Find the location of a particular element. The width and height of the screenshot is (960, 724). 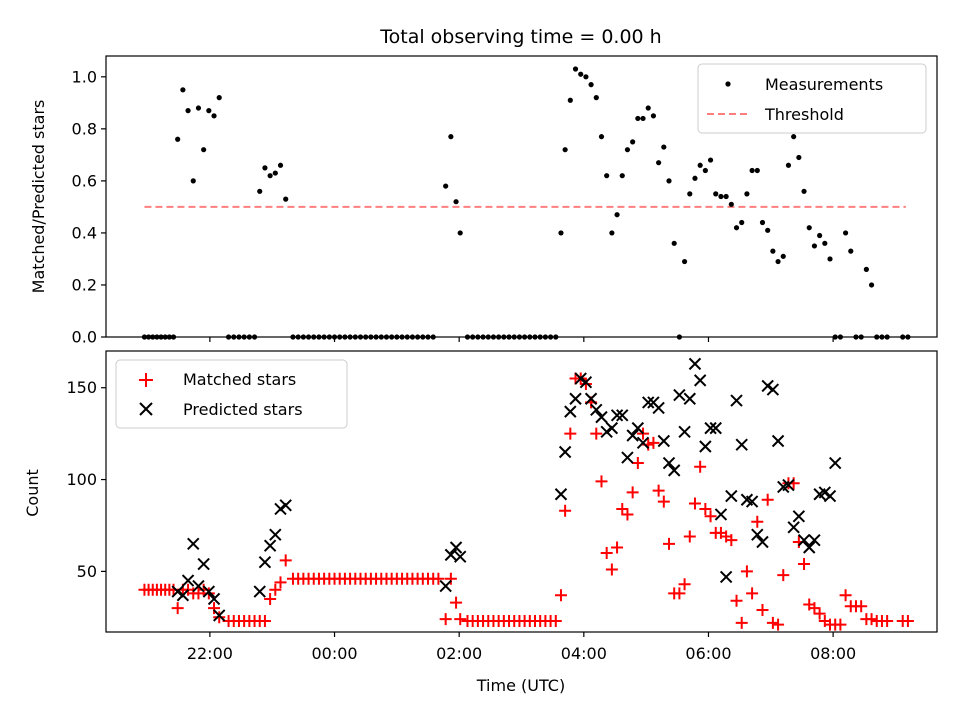

x-tick-label: 08:00 is located at coordinates (833, 653).